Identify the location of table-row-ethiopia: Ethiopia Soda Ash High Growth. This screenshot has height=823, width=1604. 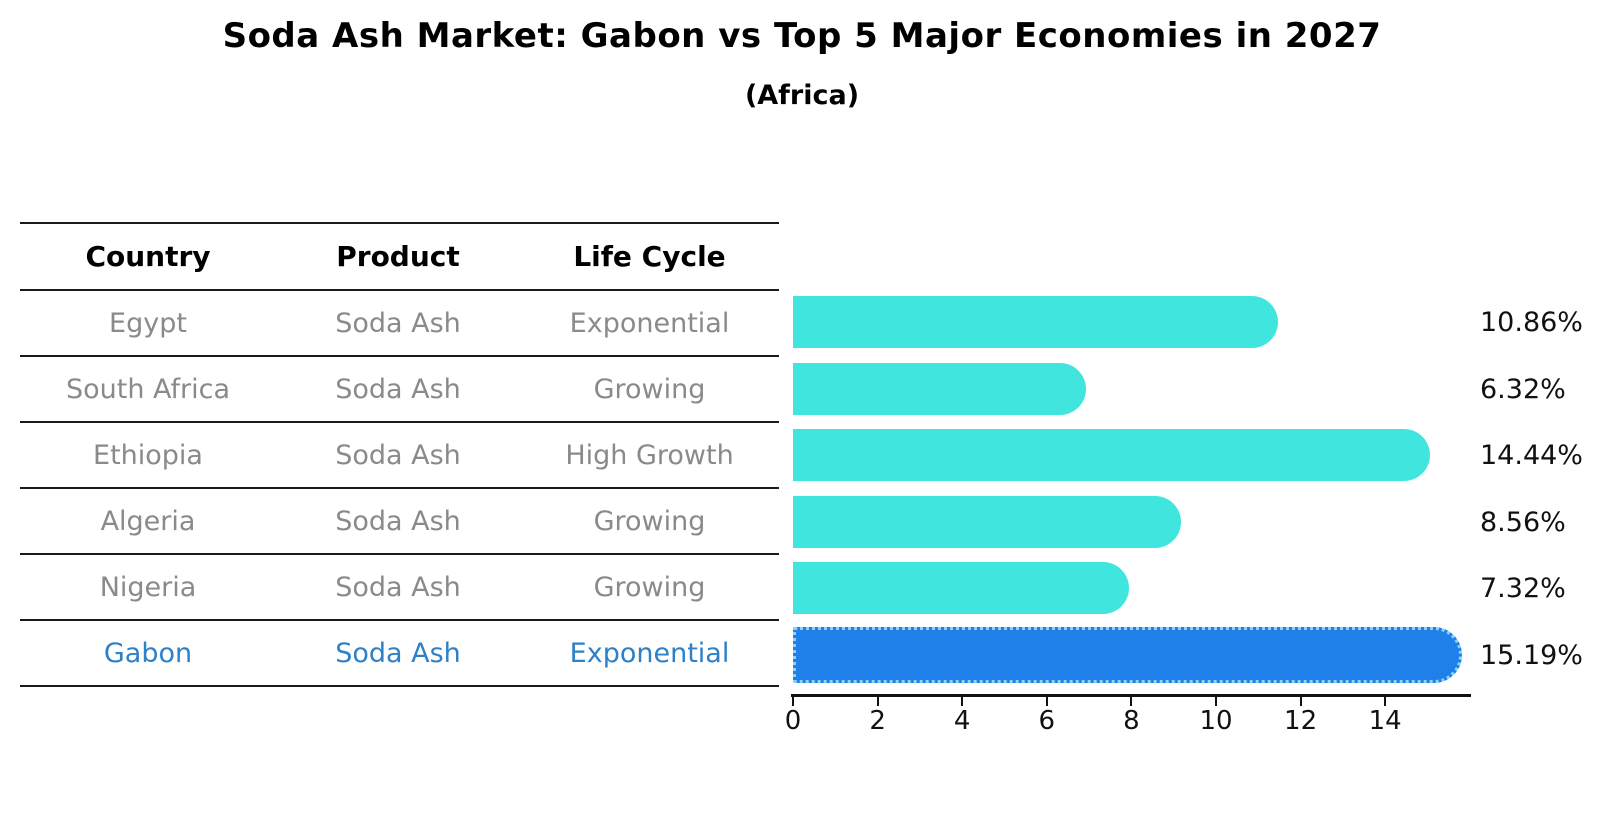
(399, 455).